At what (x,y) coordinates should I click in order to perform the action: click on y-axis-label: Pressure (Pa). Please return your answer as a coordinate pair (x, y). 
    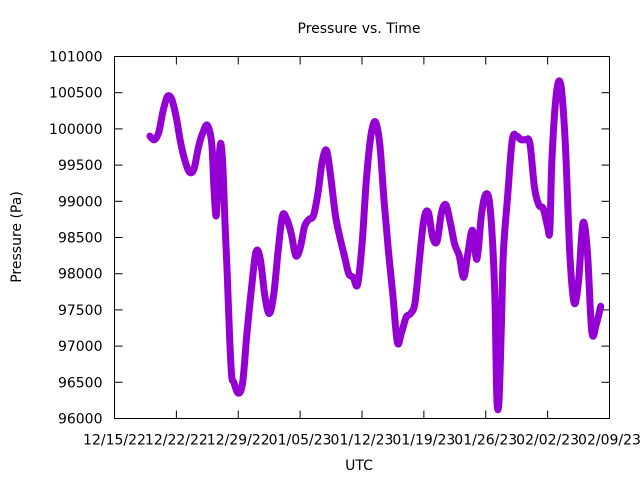
    Looking at the image, I should click on (17, 237).